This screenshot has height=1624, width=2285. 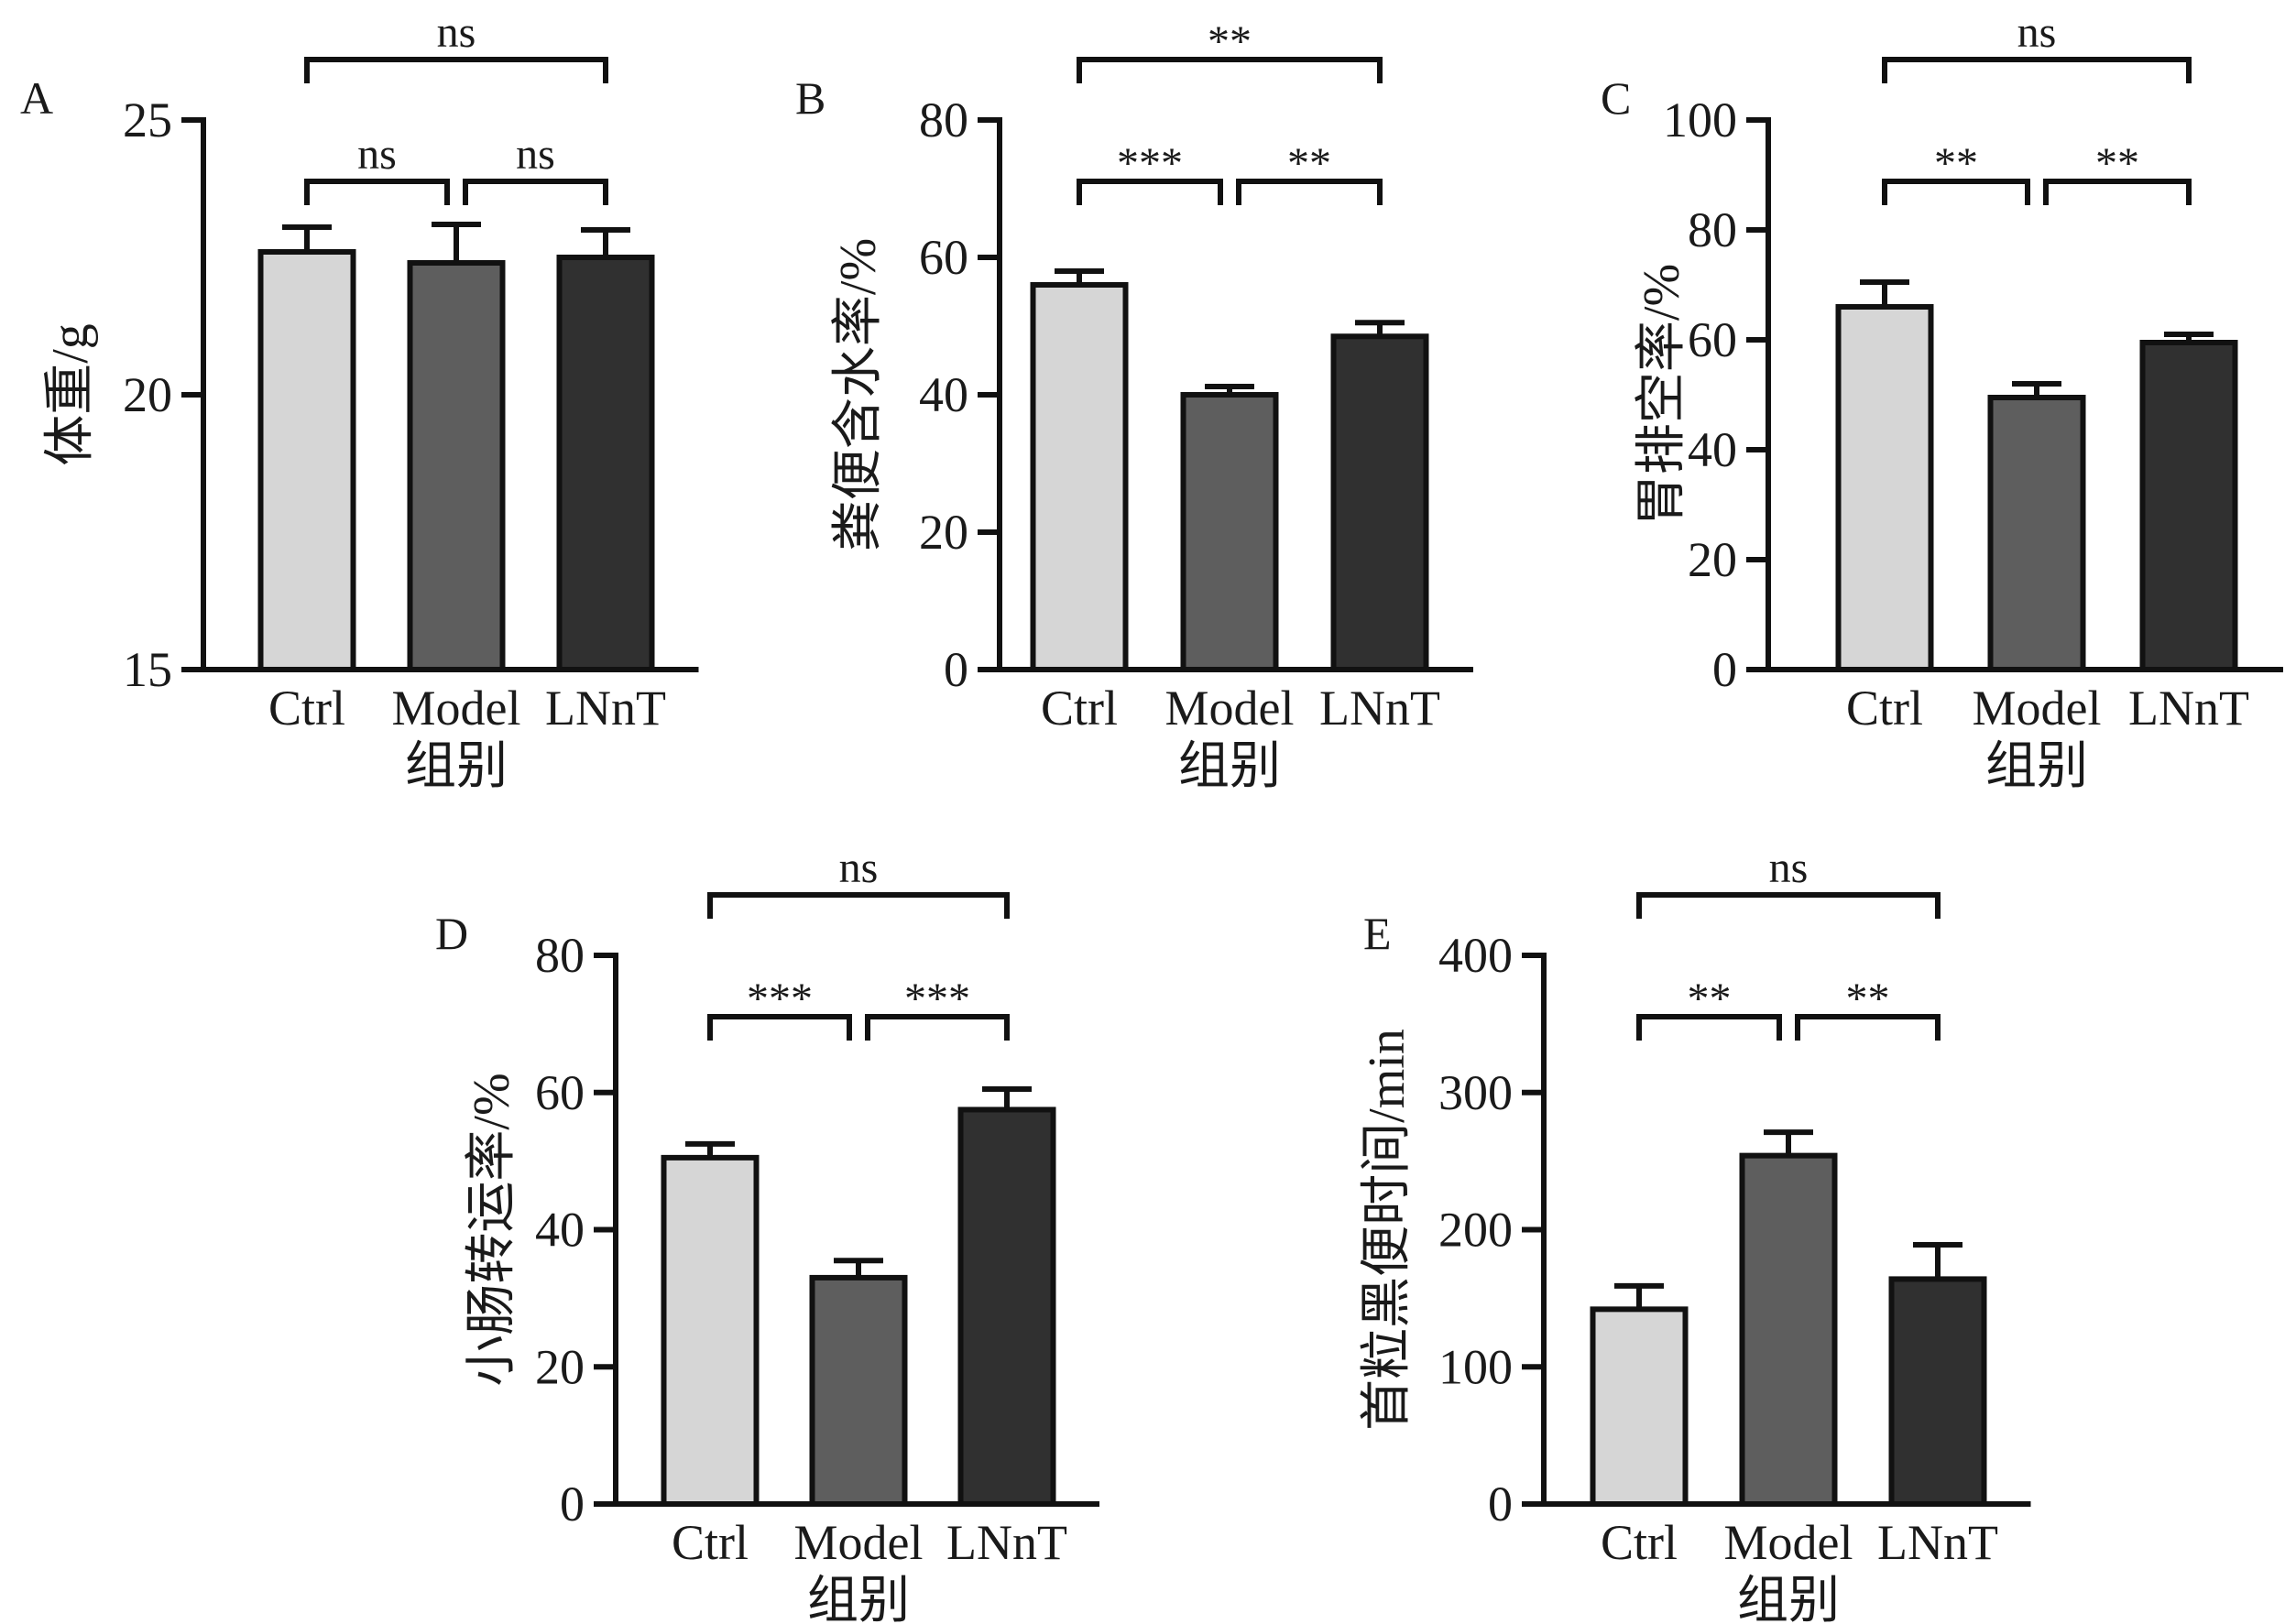 I want to click on panel-b-y-tick-label: 60, so click(x=943, y=257).